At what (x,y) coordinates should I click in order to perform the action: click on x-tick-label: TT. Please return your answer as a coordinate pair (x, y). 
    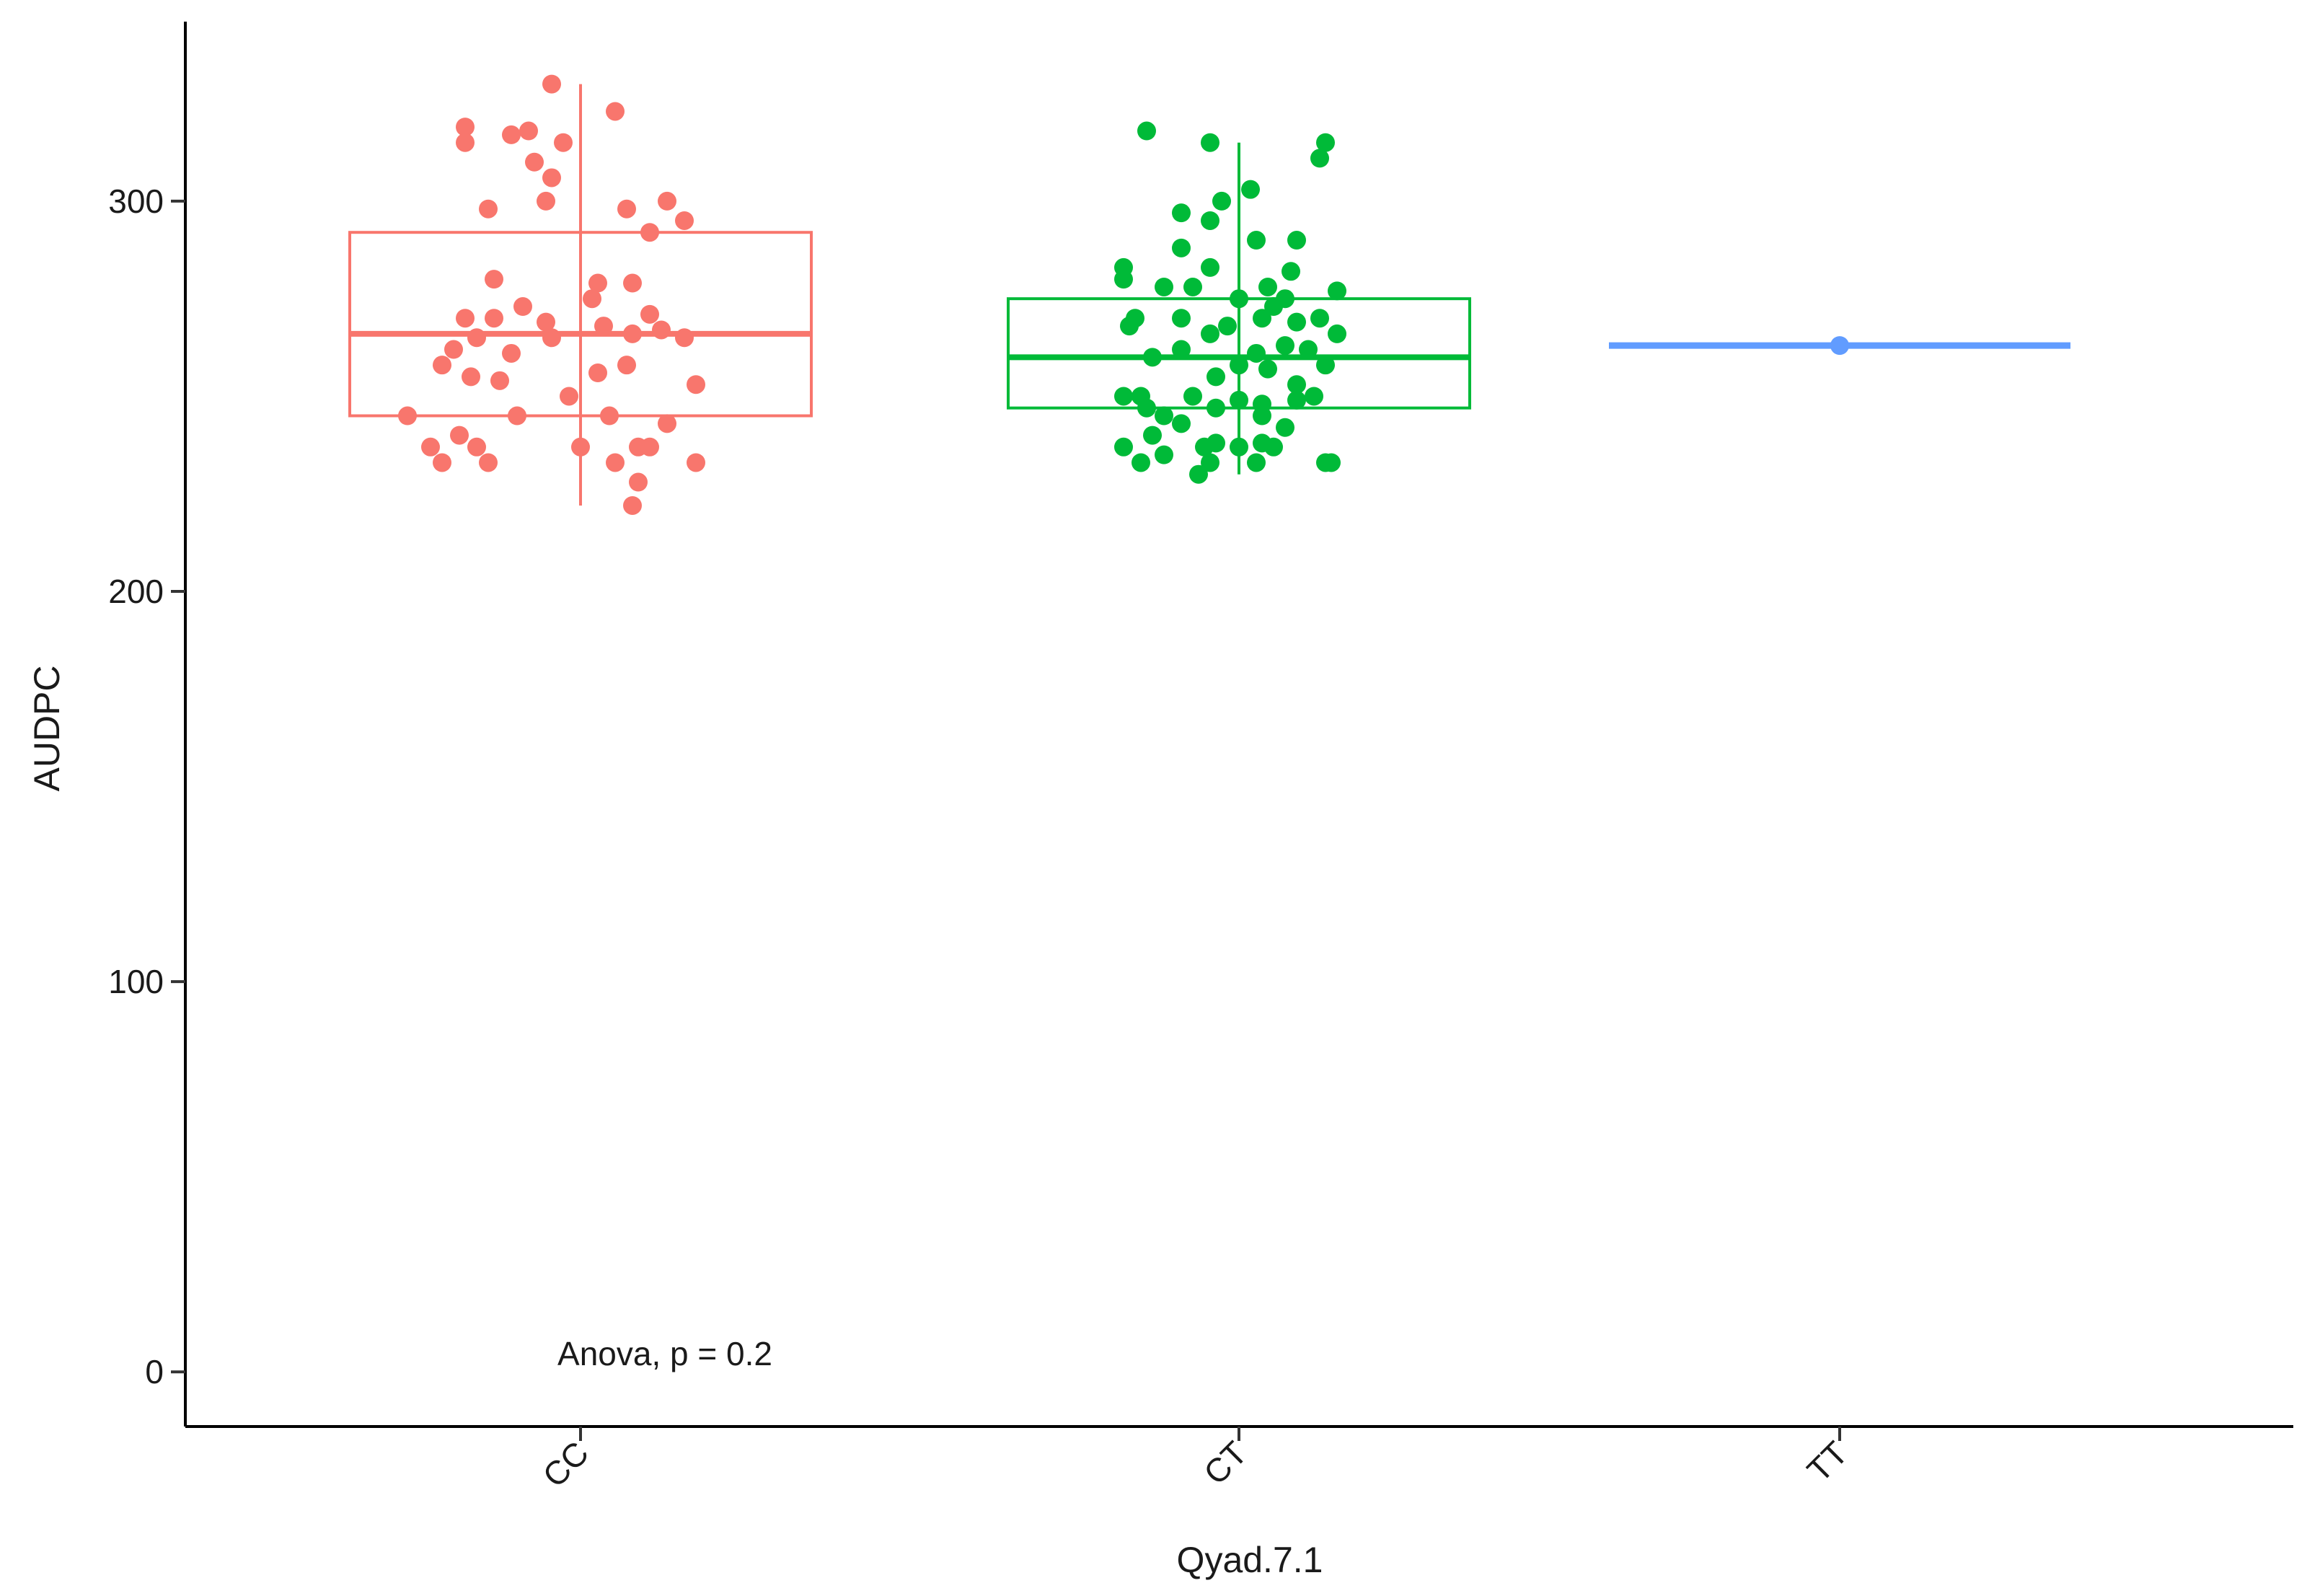
    Looking at the image, I should click on (1828, 1461).